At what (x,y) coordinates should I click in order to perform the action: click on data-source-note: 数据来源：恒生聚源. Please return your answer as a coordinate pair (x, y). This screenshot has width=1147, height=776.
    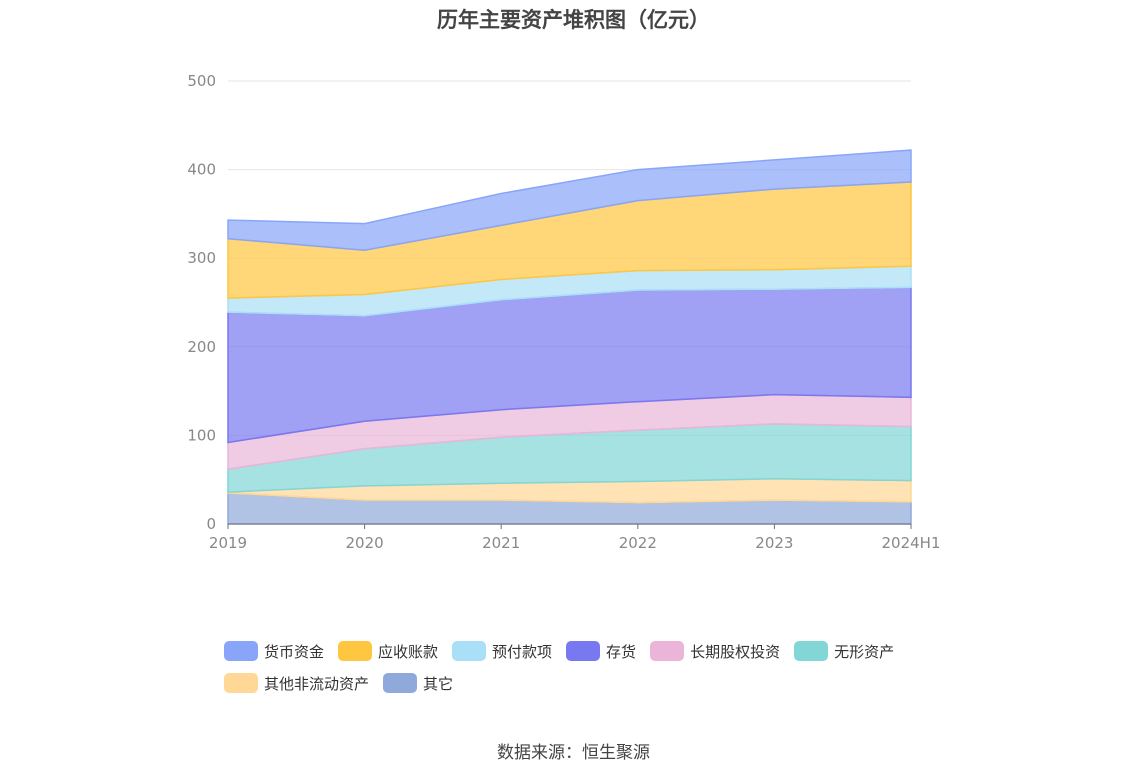
    Looking at the image, I should click on (573, 753).